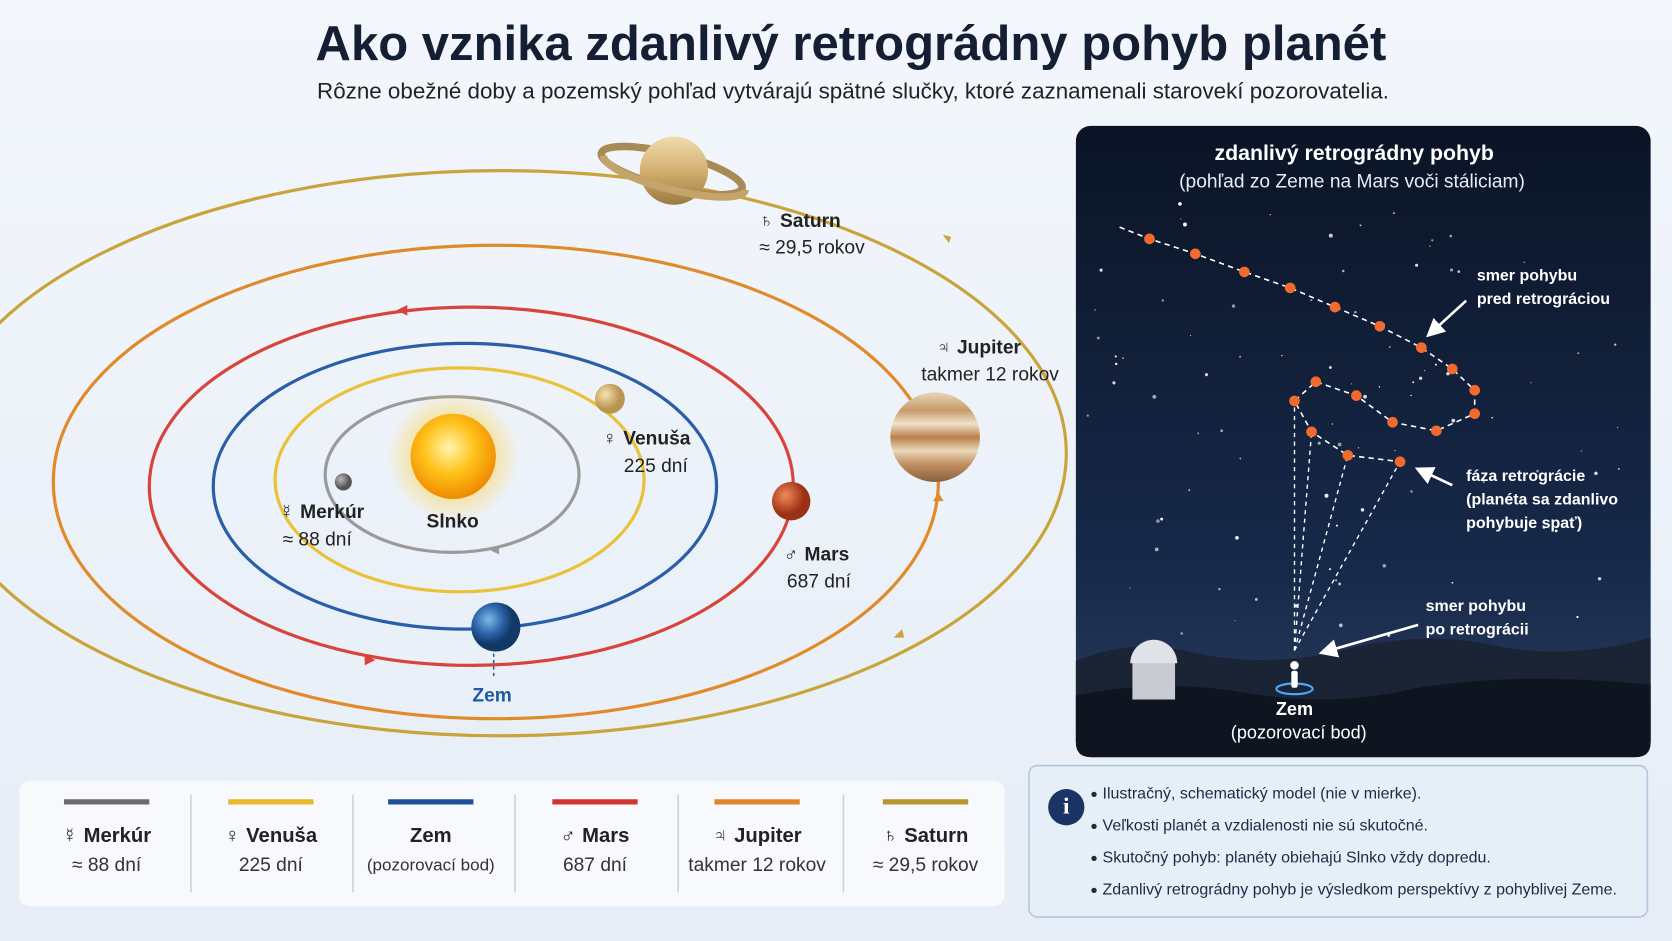  I want to click on legend-name: ♃ Jupiter, so click(757, 836).